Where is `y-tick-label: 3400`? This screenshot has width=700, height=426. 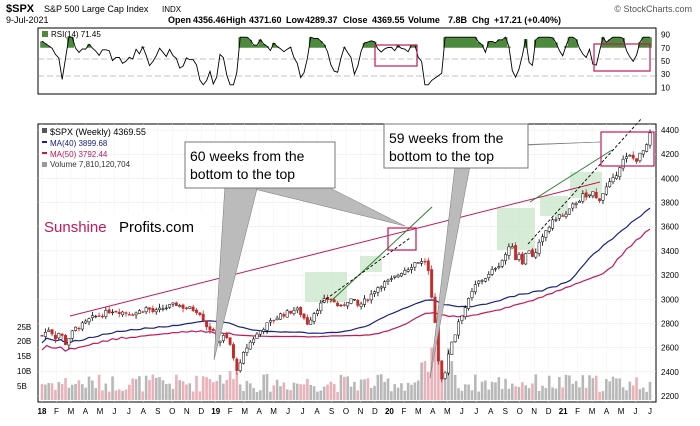 y-tick-label: 3400 is located at coordinates (670, 251).